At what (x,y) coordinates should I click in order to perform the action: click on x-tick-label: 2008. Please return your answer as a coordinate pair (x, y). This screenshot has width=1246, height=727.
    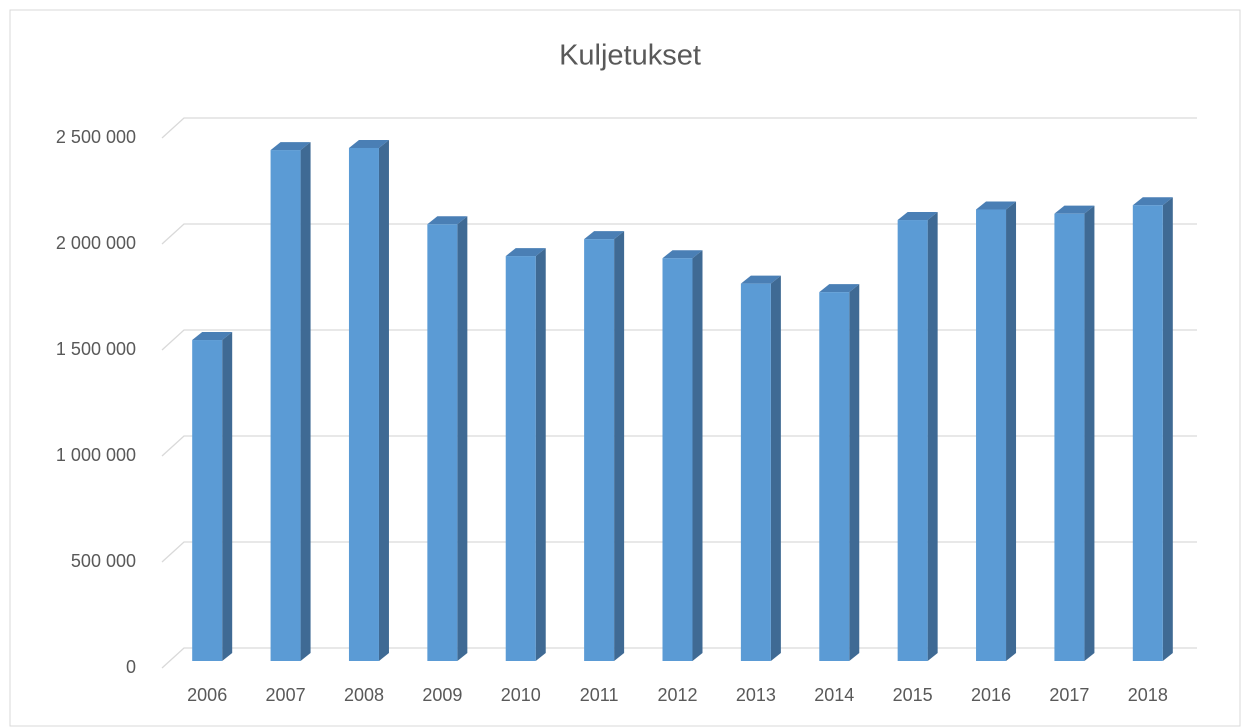
    Looking at the image, I should click on (364, 695).